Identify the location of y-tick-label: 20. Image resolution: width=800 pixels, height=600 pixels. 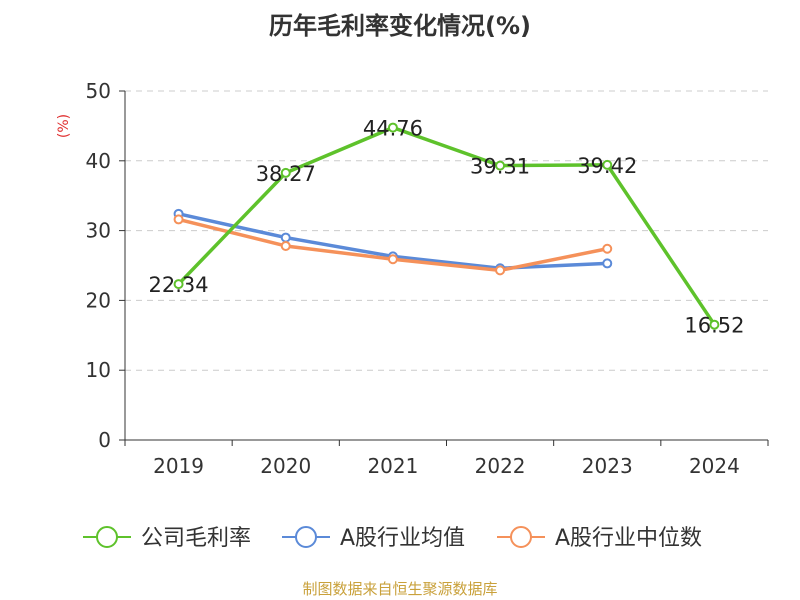
(98, 300).